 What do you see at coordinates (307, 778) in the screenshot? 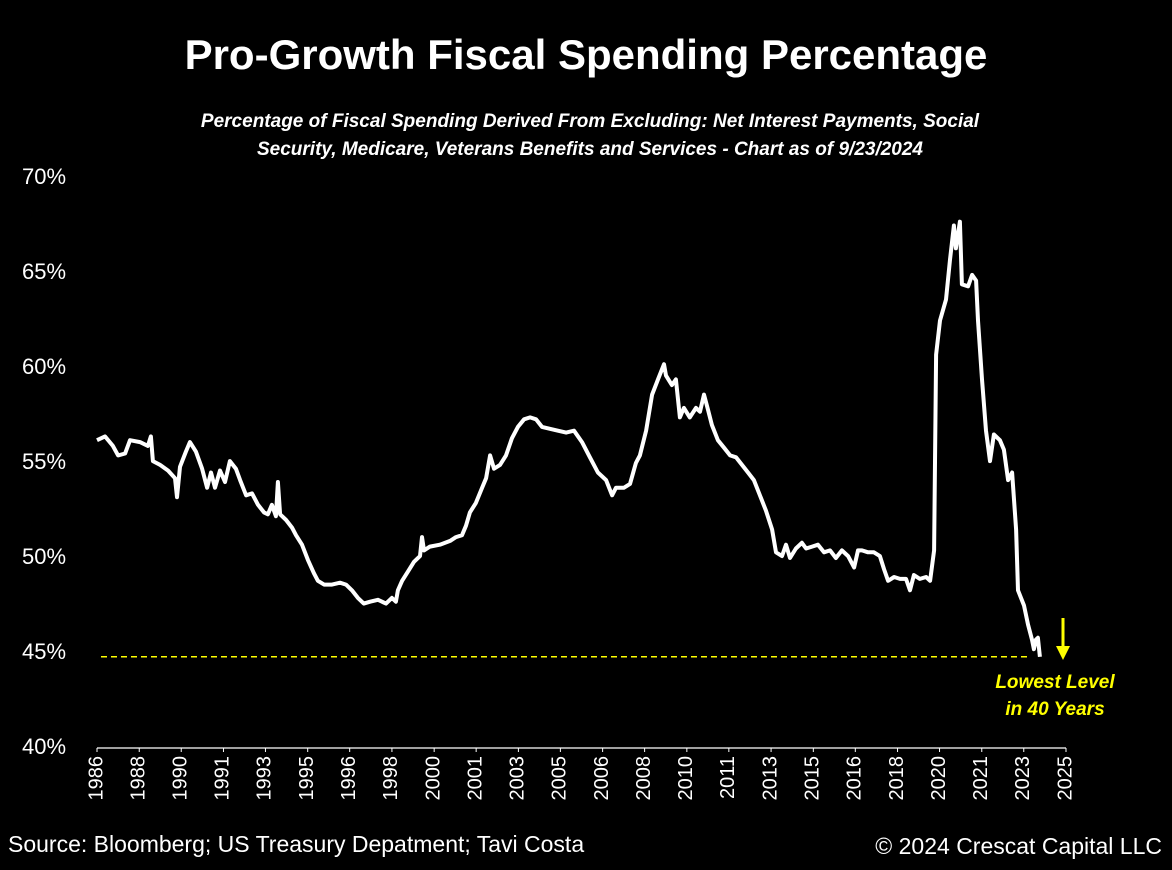
I see `x-tick-label: 1995` at bounding box center [307, 778].